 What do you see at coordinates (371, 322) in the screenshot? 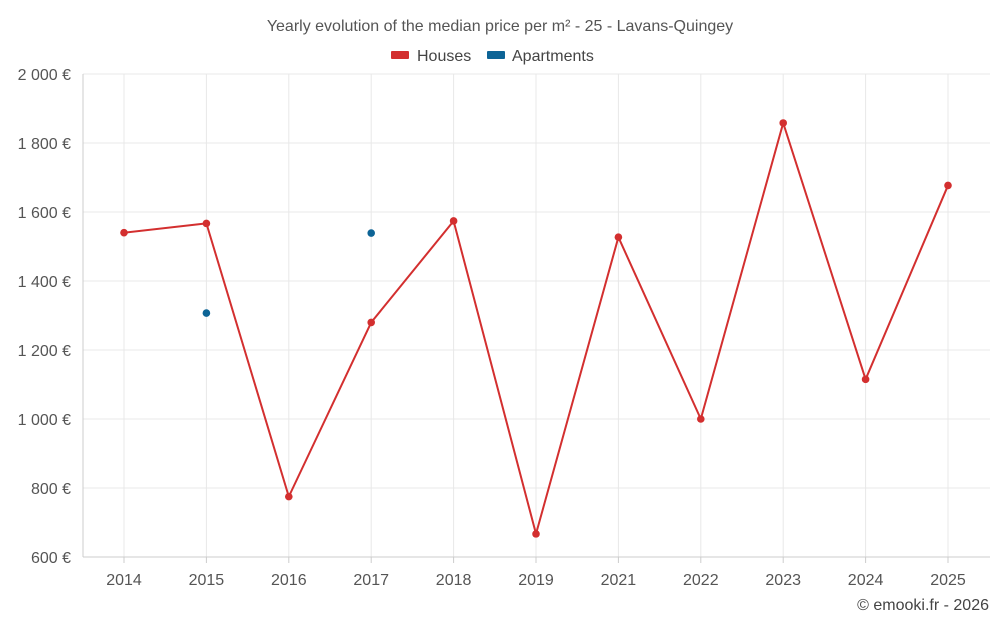
I see `data-point-houses-2017` at bounding box center [371, 322].